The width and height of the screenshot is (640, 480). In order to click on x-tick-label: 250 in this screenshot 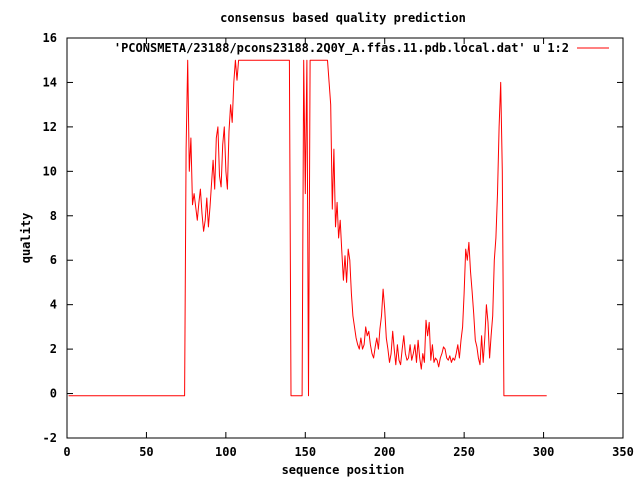, I will do `click(464, 452)`.